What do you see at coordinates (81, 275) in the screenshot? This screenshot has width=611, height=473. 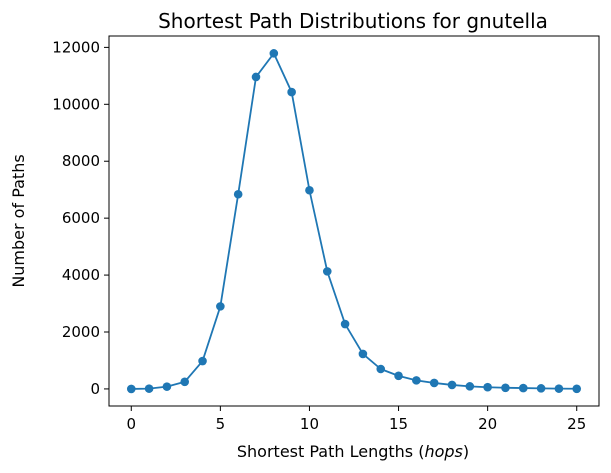 I see `y-tick-label: 4000` at bounding box center [81, 275].